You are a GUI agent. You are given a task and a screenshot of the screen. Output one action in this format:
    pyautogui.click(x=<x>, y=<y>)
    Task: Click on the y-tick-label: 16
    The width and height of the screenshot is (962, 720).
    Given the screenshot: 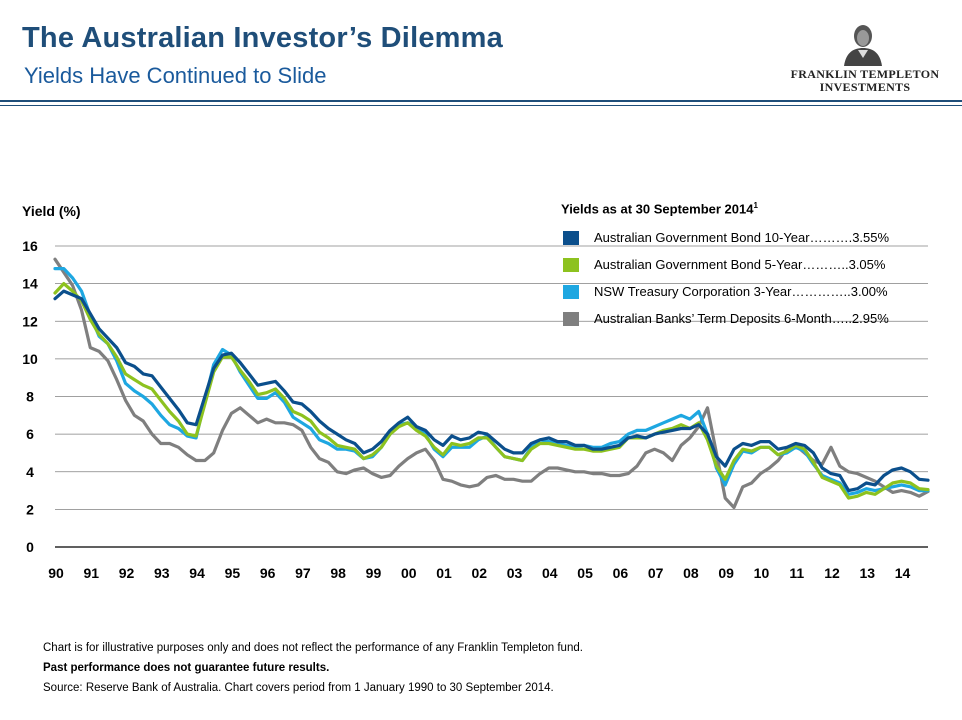 What is the action you would take?
    pyautogui.click(x=30, y=246)
    